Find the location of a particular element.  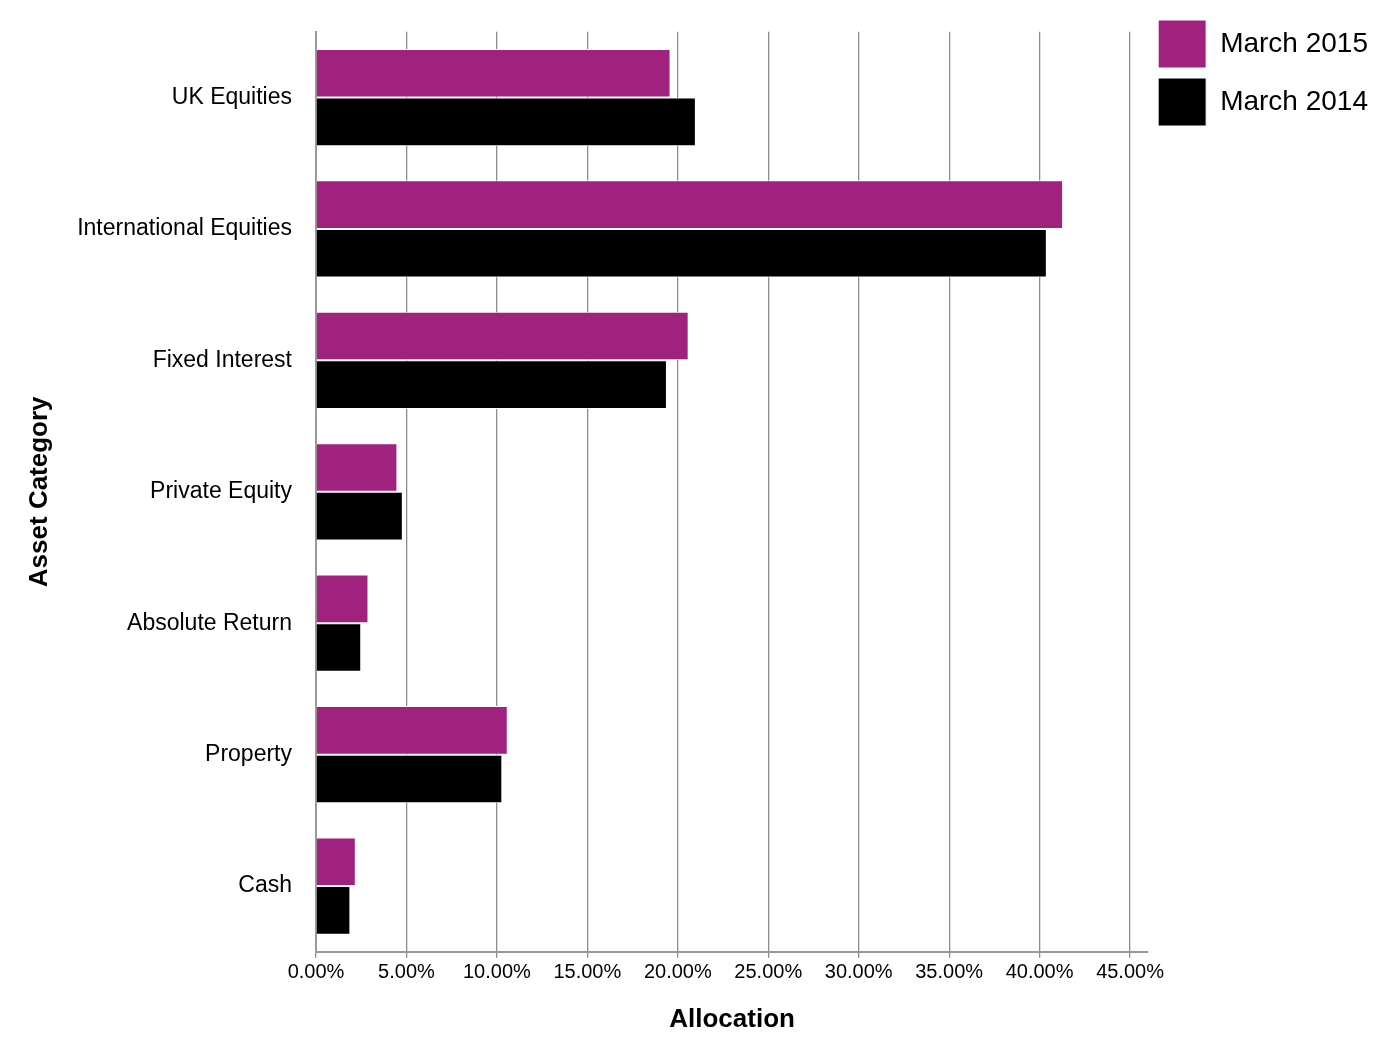

x-tick-label: 40.00% is located at coordinates (1039, 971).